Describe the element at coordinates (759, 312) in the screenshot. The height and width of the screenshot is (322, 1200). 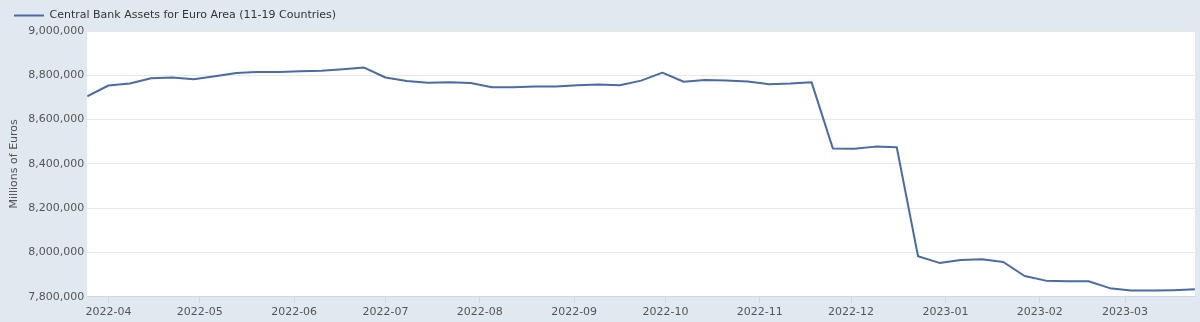
I see `x-tick-label: 2022-11` at that location.